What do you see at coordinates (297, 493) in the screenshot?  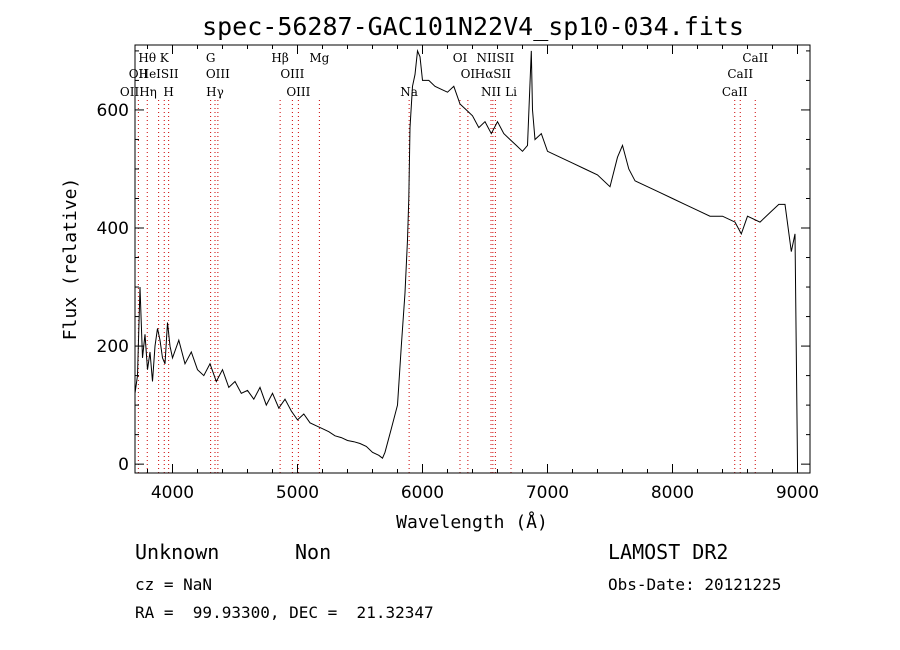 I see `x-tick-label: 5000` at bounding box center [297, 493].